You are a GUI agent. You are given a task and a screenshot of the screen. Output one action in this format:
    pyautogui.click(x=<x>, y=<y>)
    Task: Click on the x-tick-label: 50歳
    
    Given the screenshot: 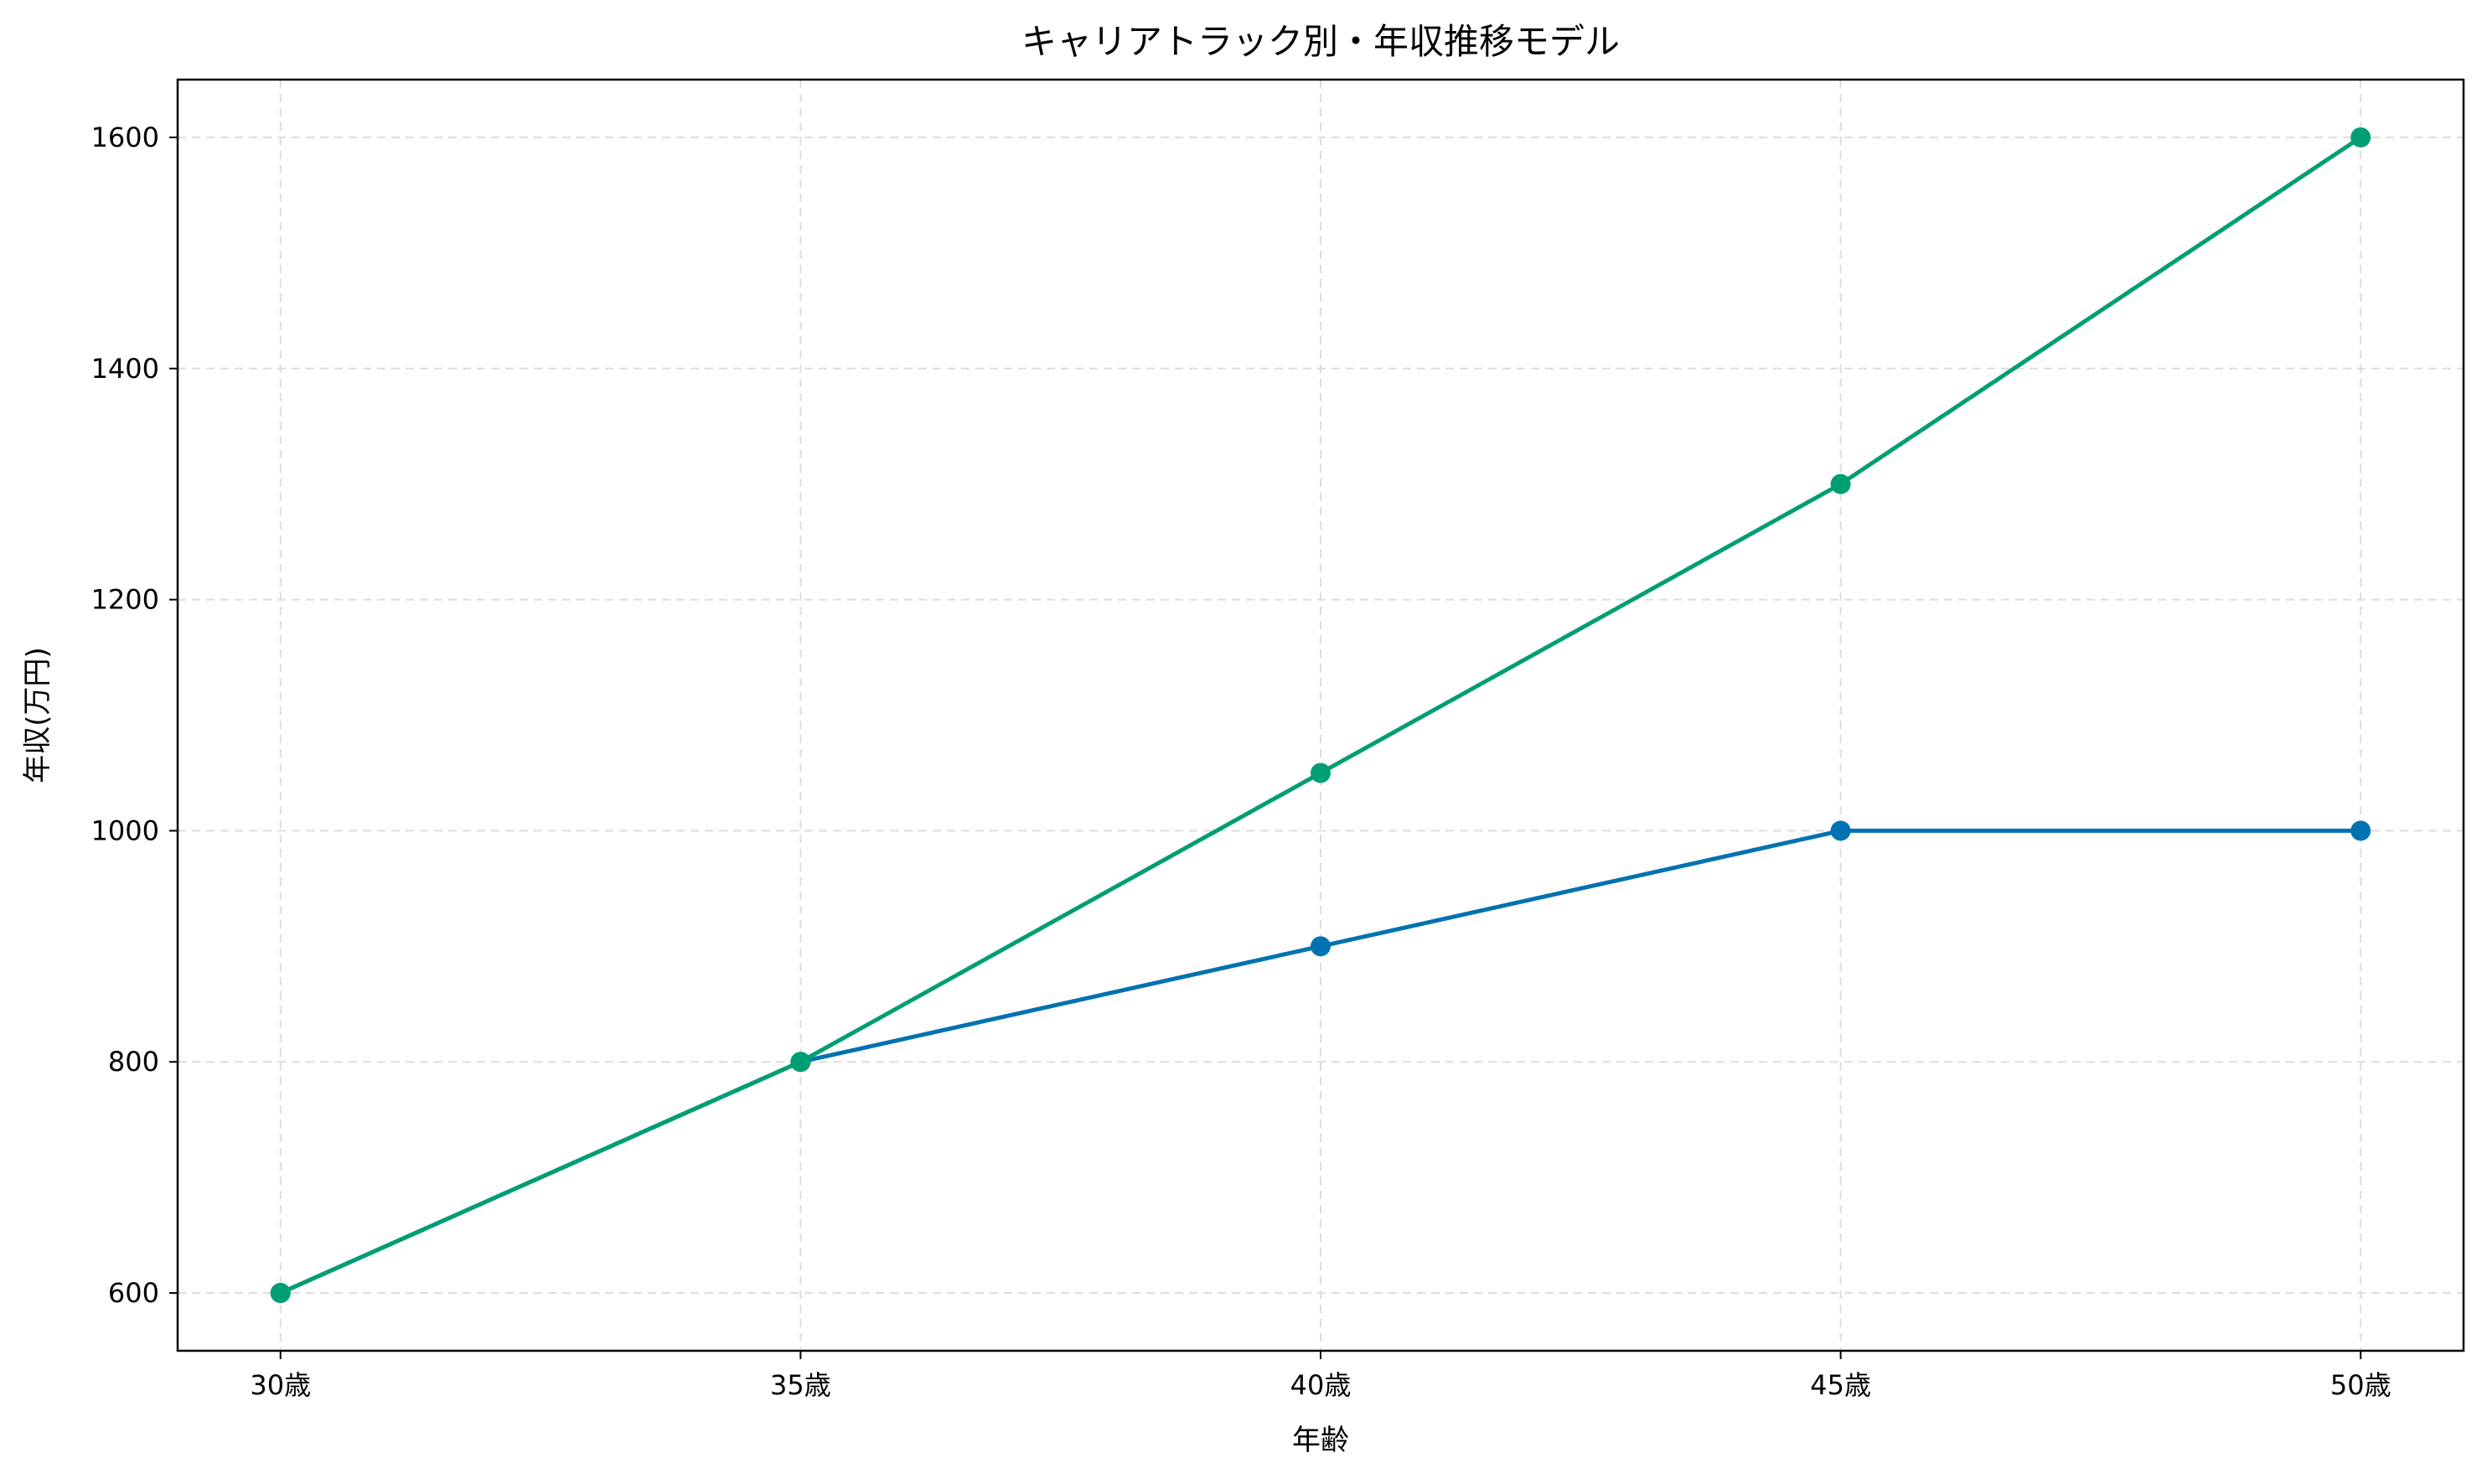 What is the action you would take?
    pyautogui.click(x=2360, y=1385)
    